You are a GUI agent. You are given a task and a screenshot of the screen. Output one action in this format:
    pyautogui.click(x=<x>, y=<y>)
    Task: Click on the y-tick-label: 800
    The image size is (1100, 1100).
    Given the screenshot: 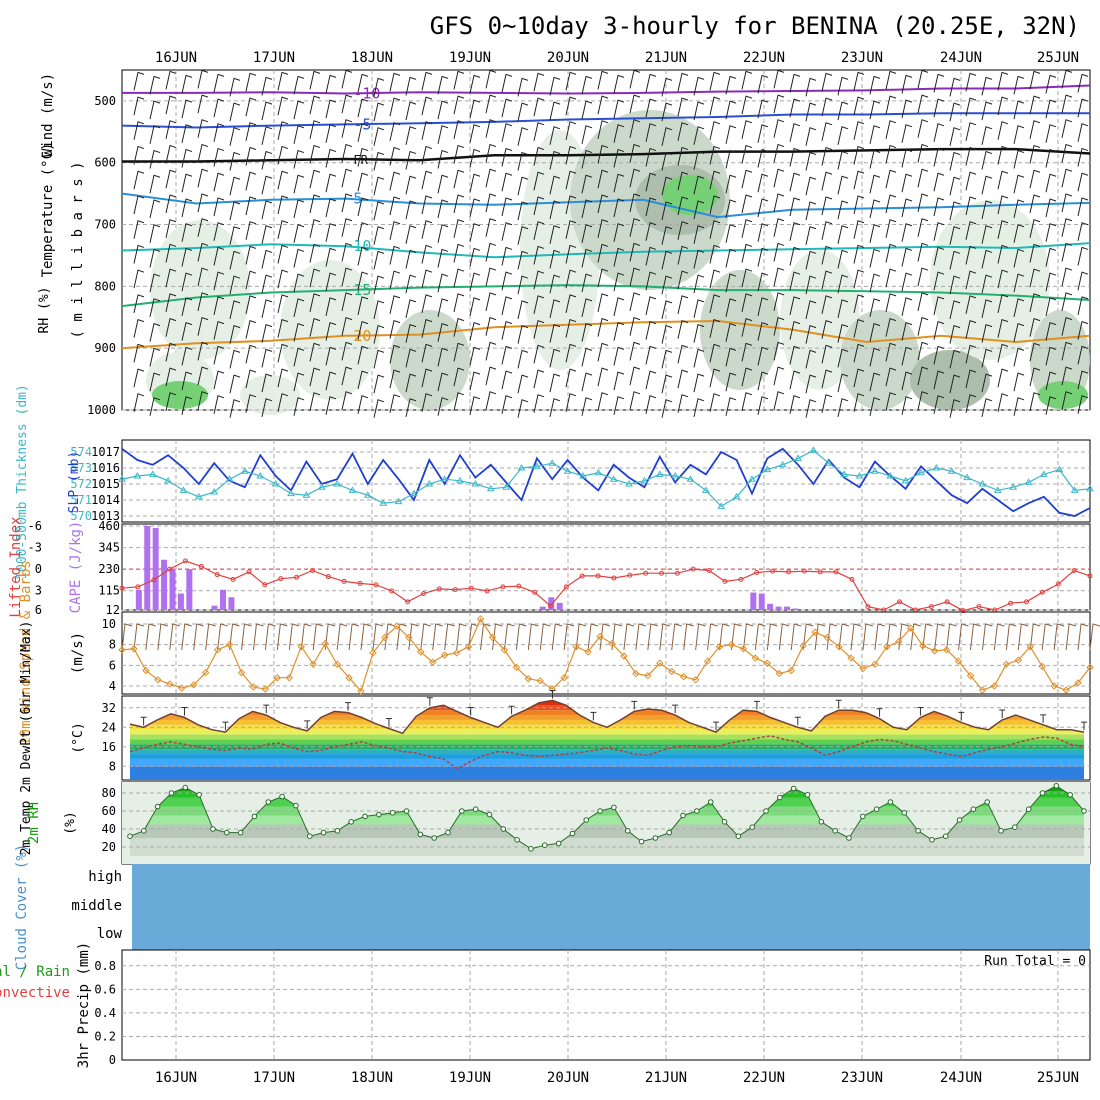 What is the action you would take?
    pyautogui.click(x=105, y=286)
    